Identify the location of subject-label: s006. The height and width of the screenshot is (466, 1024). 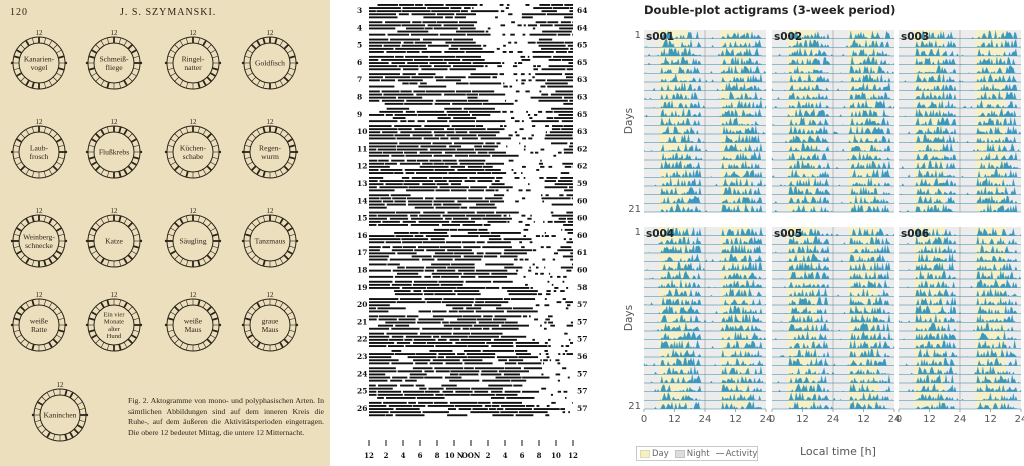
(915, 234).